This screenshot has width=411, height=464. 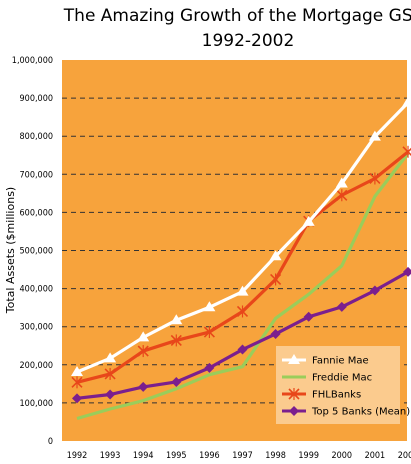 What do you see at coordinates (36, 366) in the screenshot?
I see `y-tick-label: 200,000` at bounding box center [36, 366].